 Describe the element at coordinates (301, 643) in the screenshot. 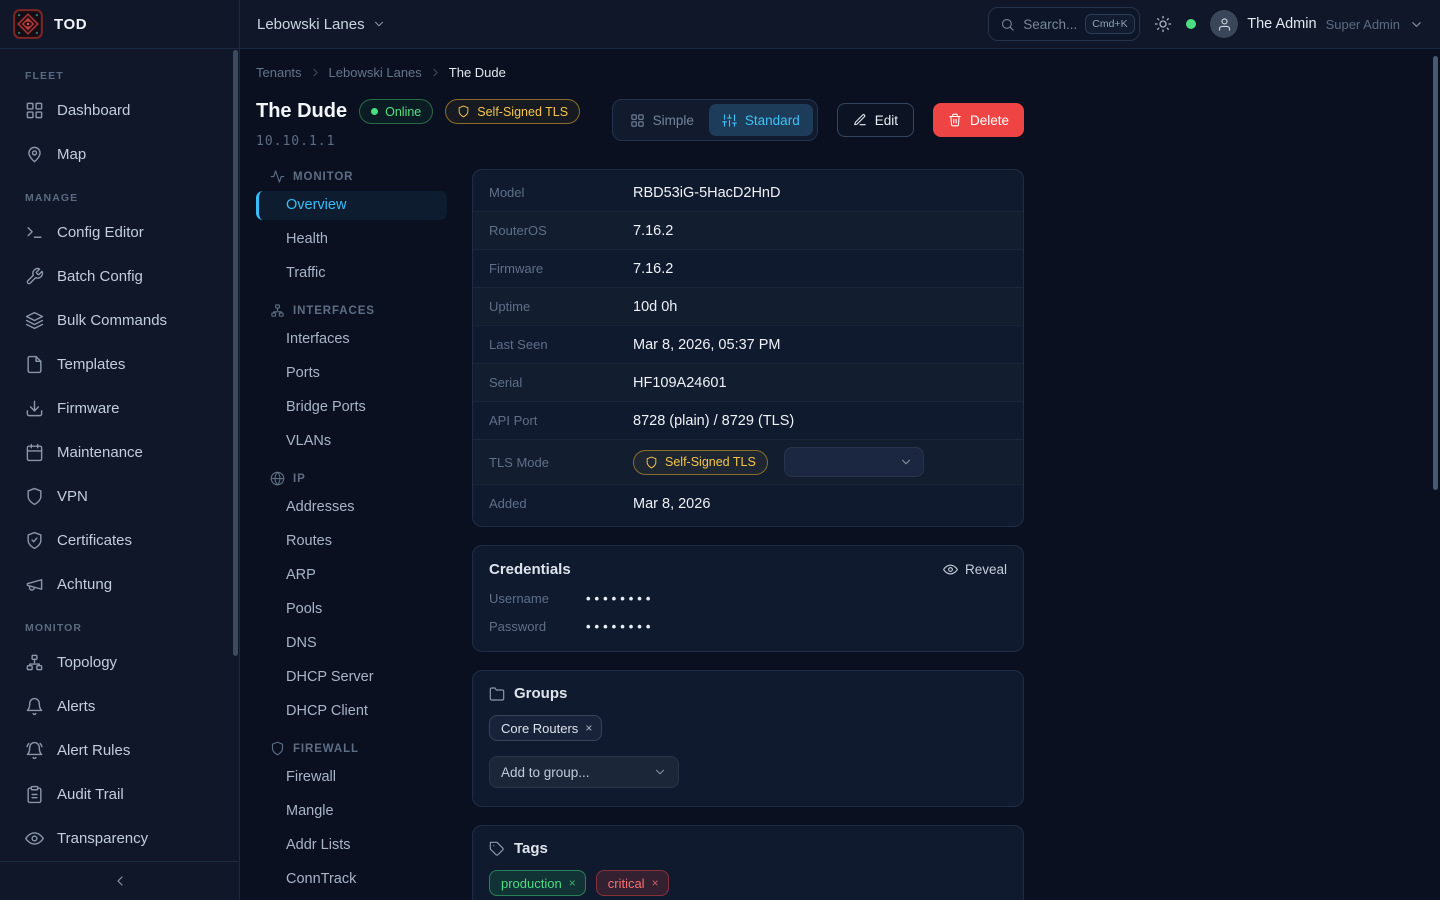

I see `subnav-item-dns: DNS` at that location.